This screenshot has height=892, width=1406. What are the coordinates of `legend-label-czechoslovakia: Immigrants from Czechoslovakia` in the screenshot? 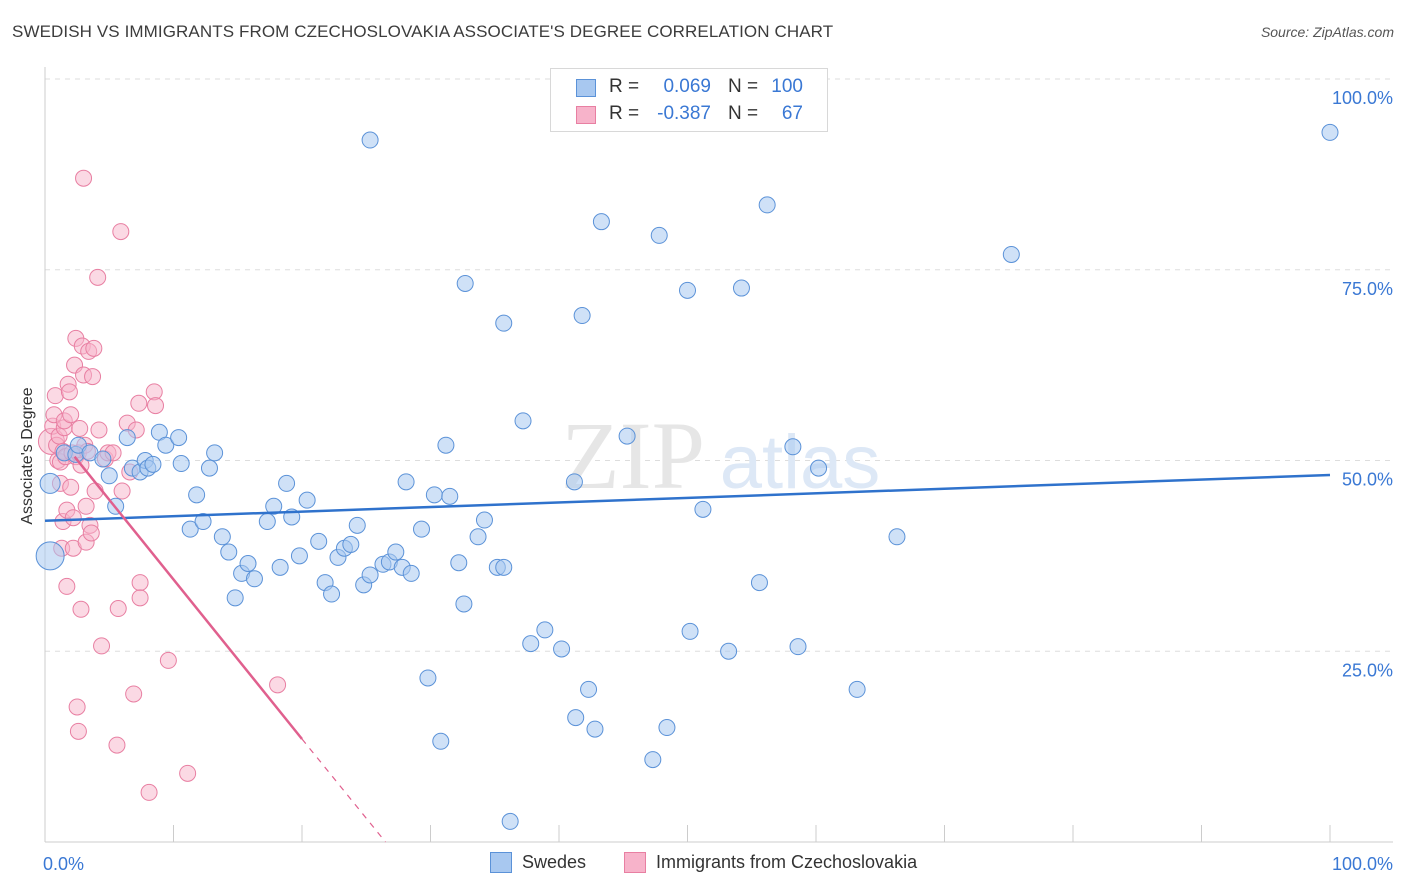 It's located at (787, 862).